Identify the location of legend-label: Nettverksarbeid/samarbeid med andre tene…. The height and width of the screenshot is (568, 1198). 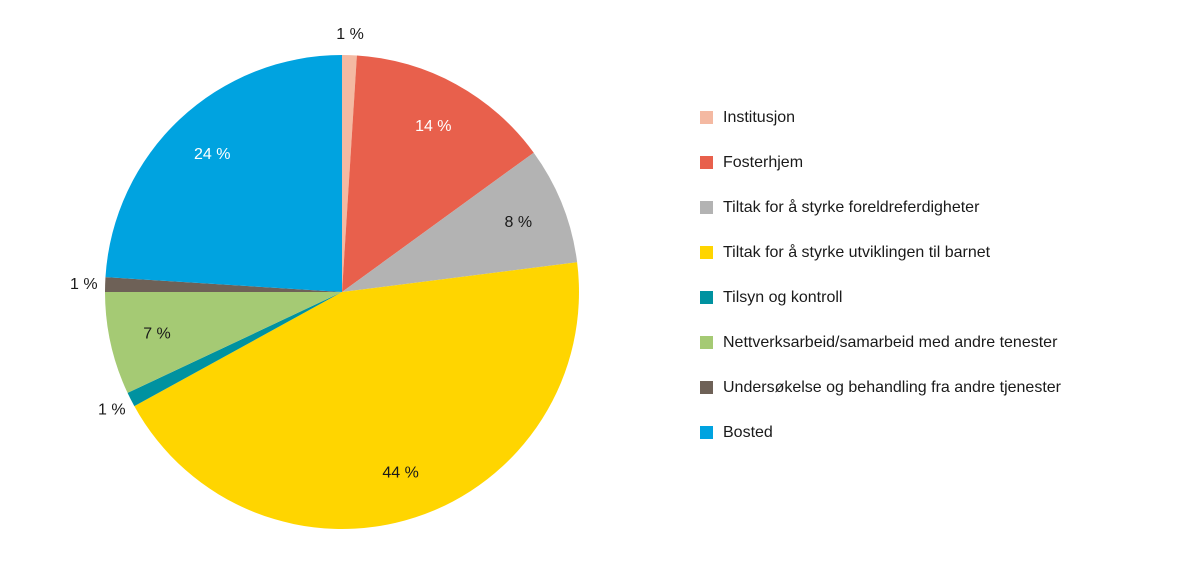
(890, 342).